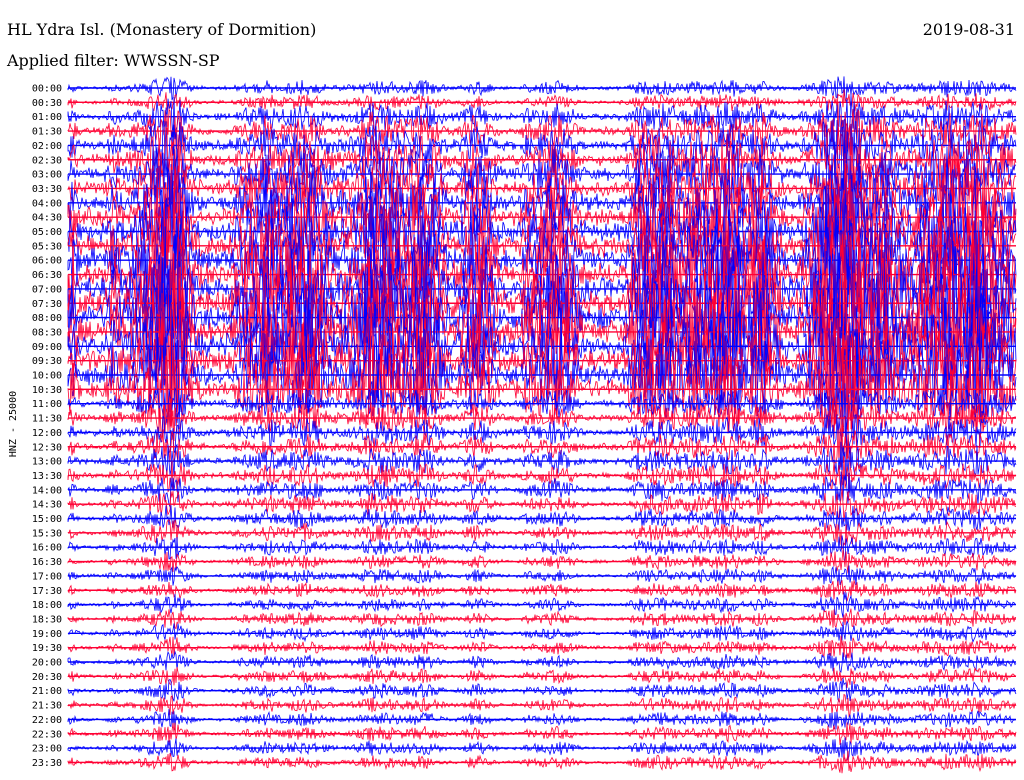  Describe the element at coordinates (47, 175) in the screenshot. I see `row-time-label: 03:00` at that location.